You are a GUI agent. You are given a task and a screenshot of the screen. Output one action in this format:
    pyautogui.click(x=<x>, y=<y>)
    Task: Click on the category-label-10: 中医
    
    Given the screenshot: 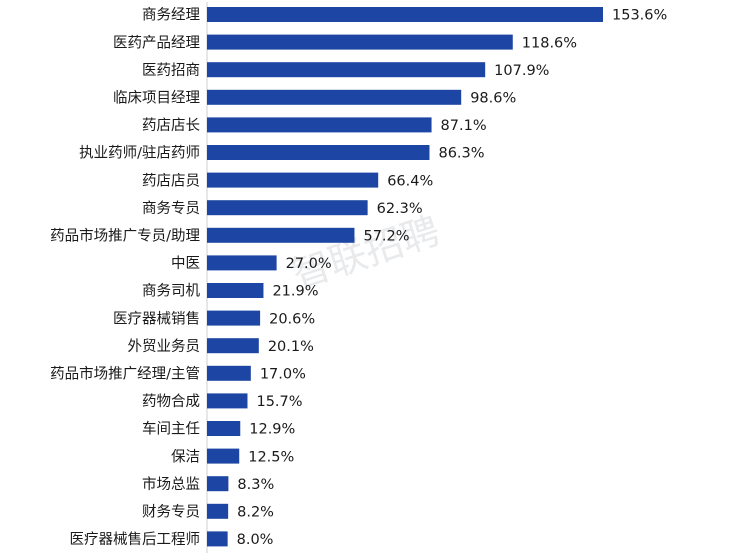 What is the action you would take?
    pyautogui.click(x=185, y=263)
    